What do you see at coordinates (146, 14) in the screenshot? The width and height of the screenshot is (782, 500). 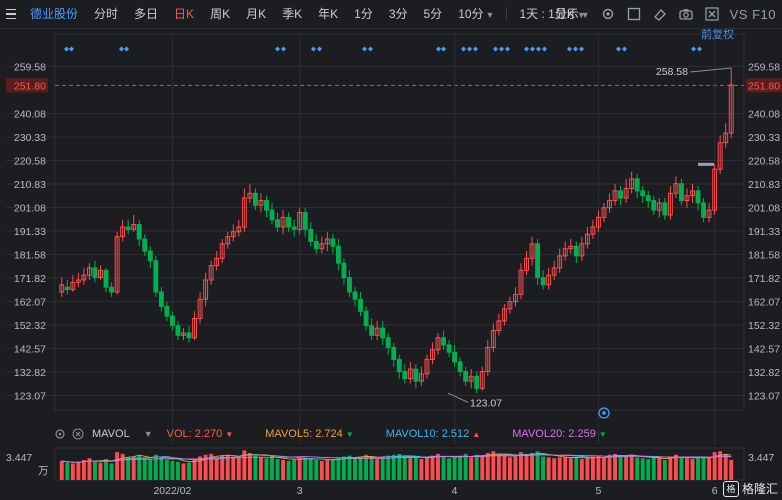 I see `tab-period: 多日` at bounding box center [146, 14].